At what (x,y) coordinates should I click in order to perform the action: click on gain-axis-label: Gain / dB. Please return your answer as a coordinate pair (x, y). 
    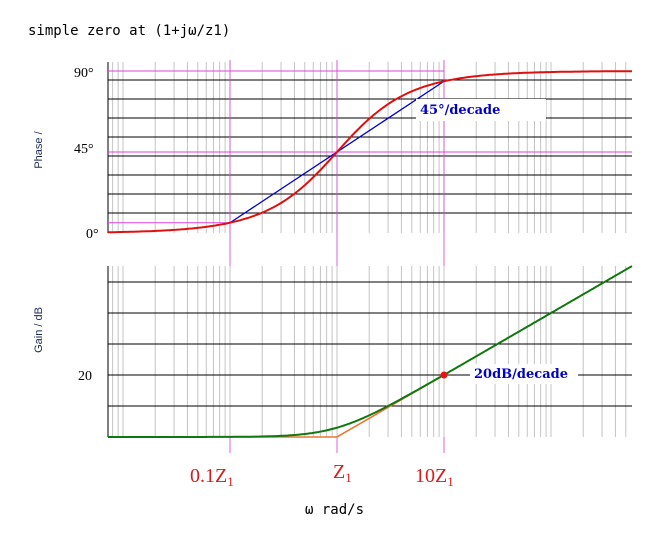
    Looking at the image, I should click on (39, 330).